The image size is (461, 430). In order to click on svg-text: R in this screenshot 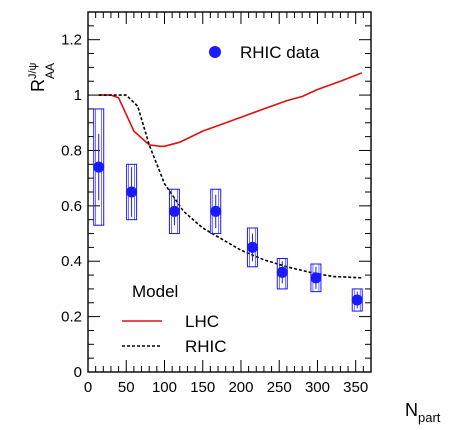, I will do `click(38, 85)`.